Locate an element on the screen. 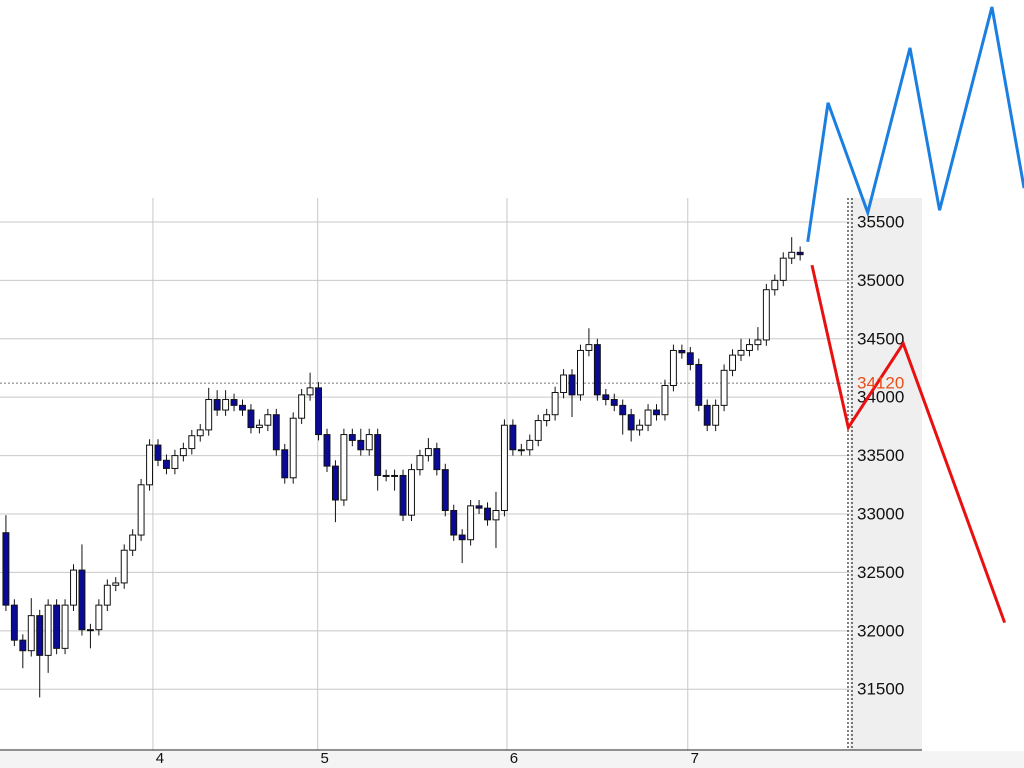 This screenshot has width=1024, height=768. x-tick-label: 7 is located at coordinates (695, 758).